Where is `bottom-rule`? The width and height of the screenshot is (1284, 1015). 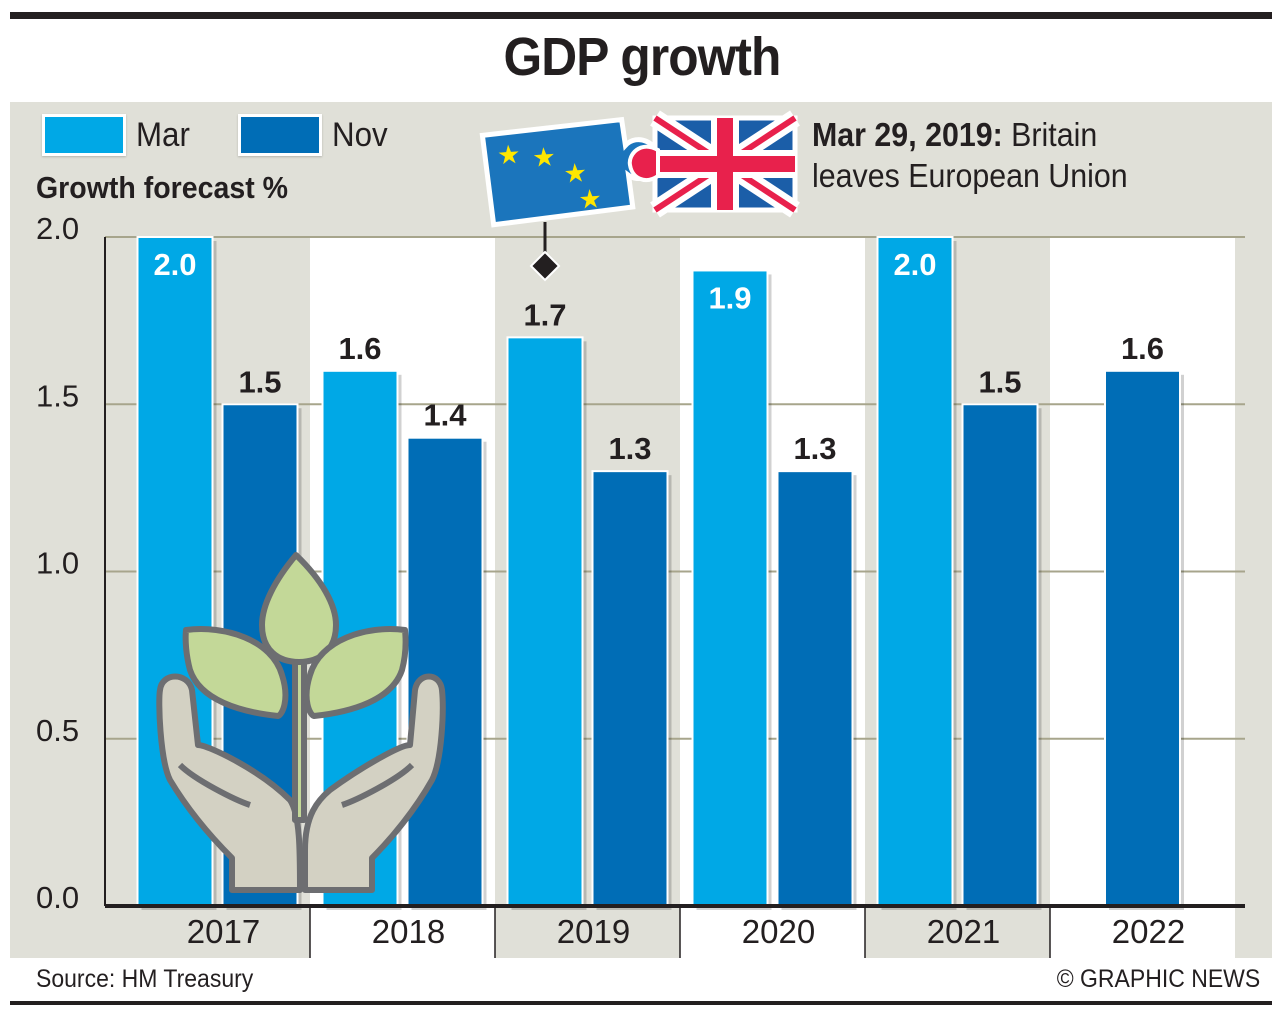
bottom-rule is located at coordinates (641, 1003).